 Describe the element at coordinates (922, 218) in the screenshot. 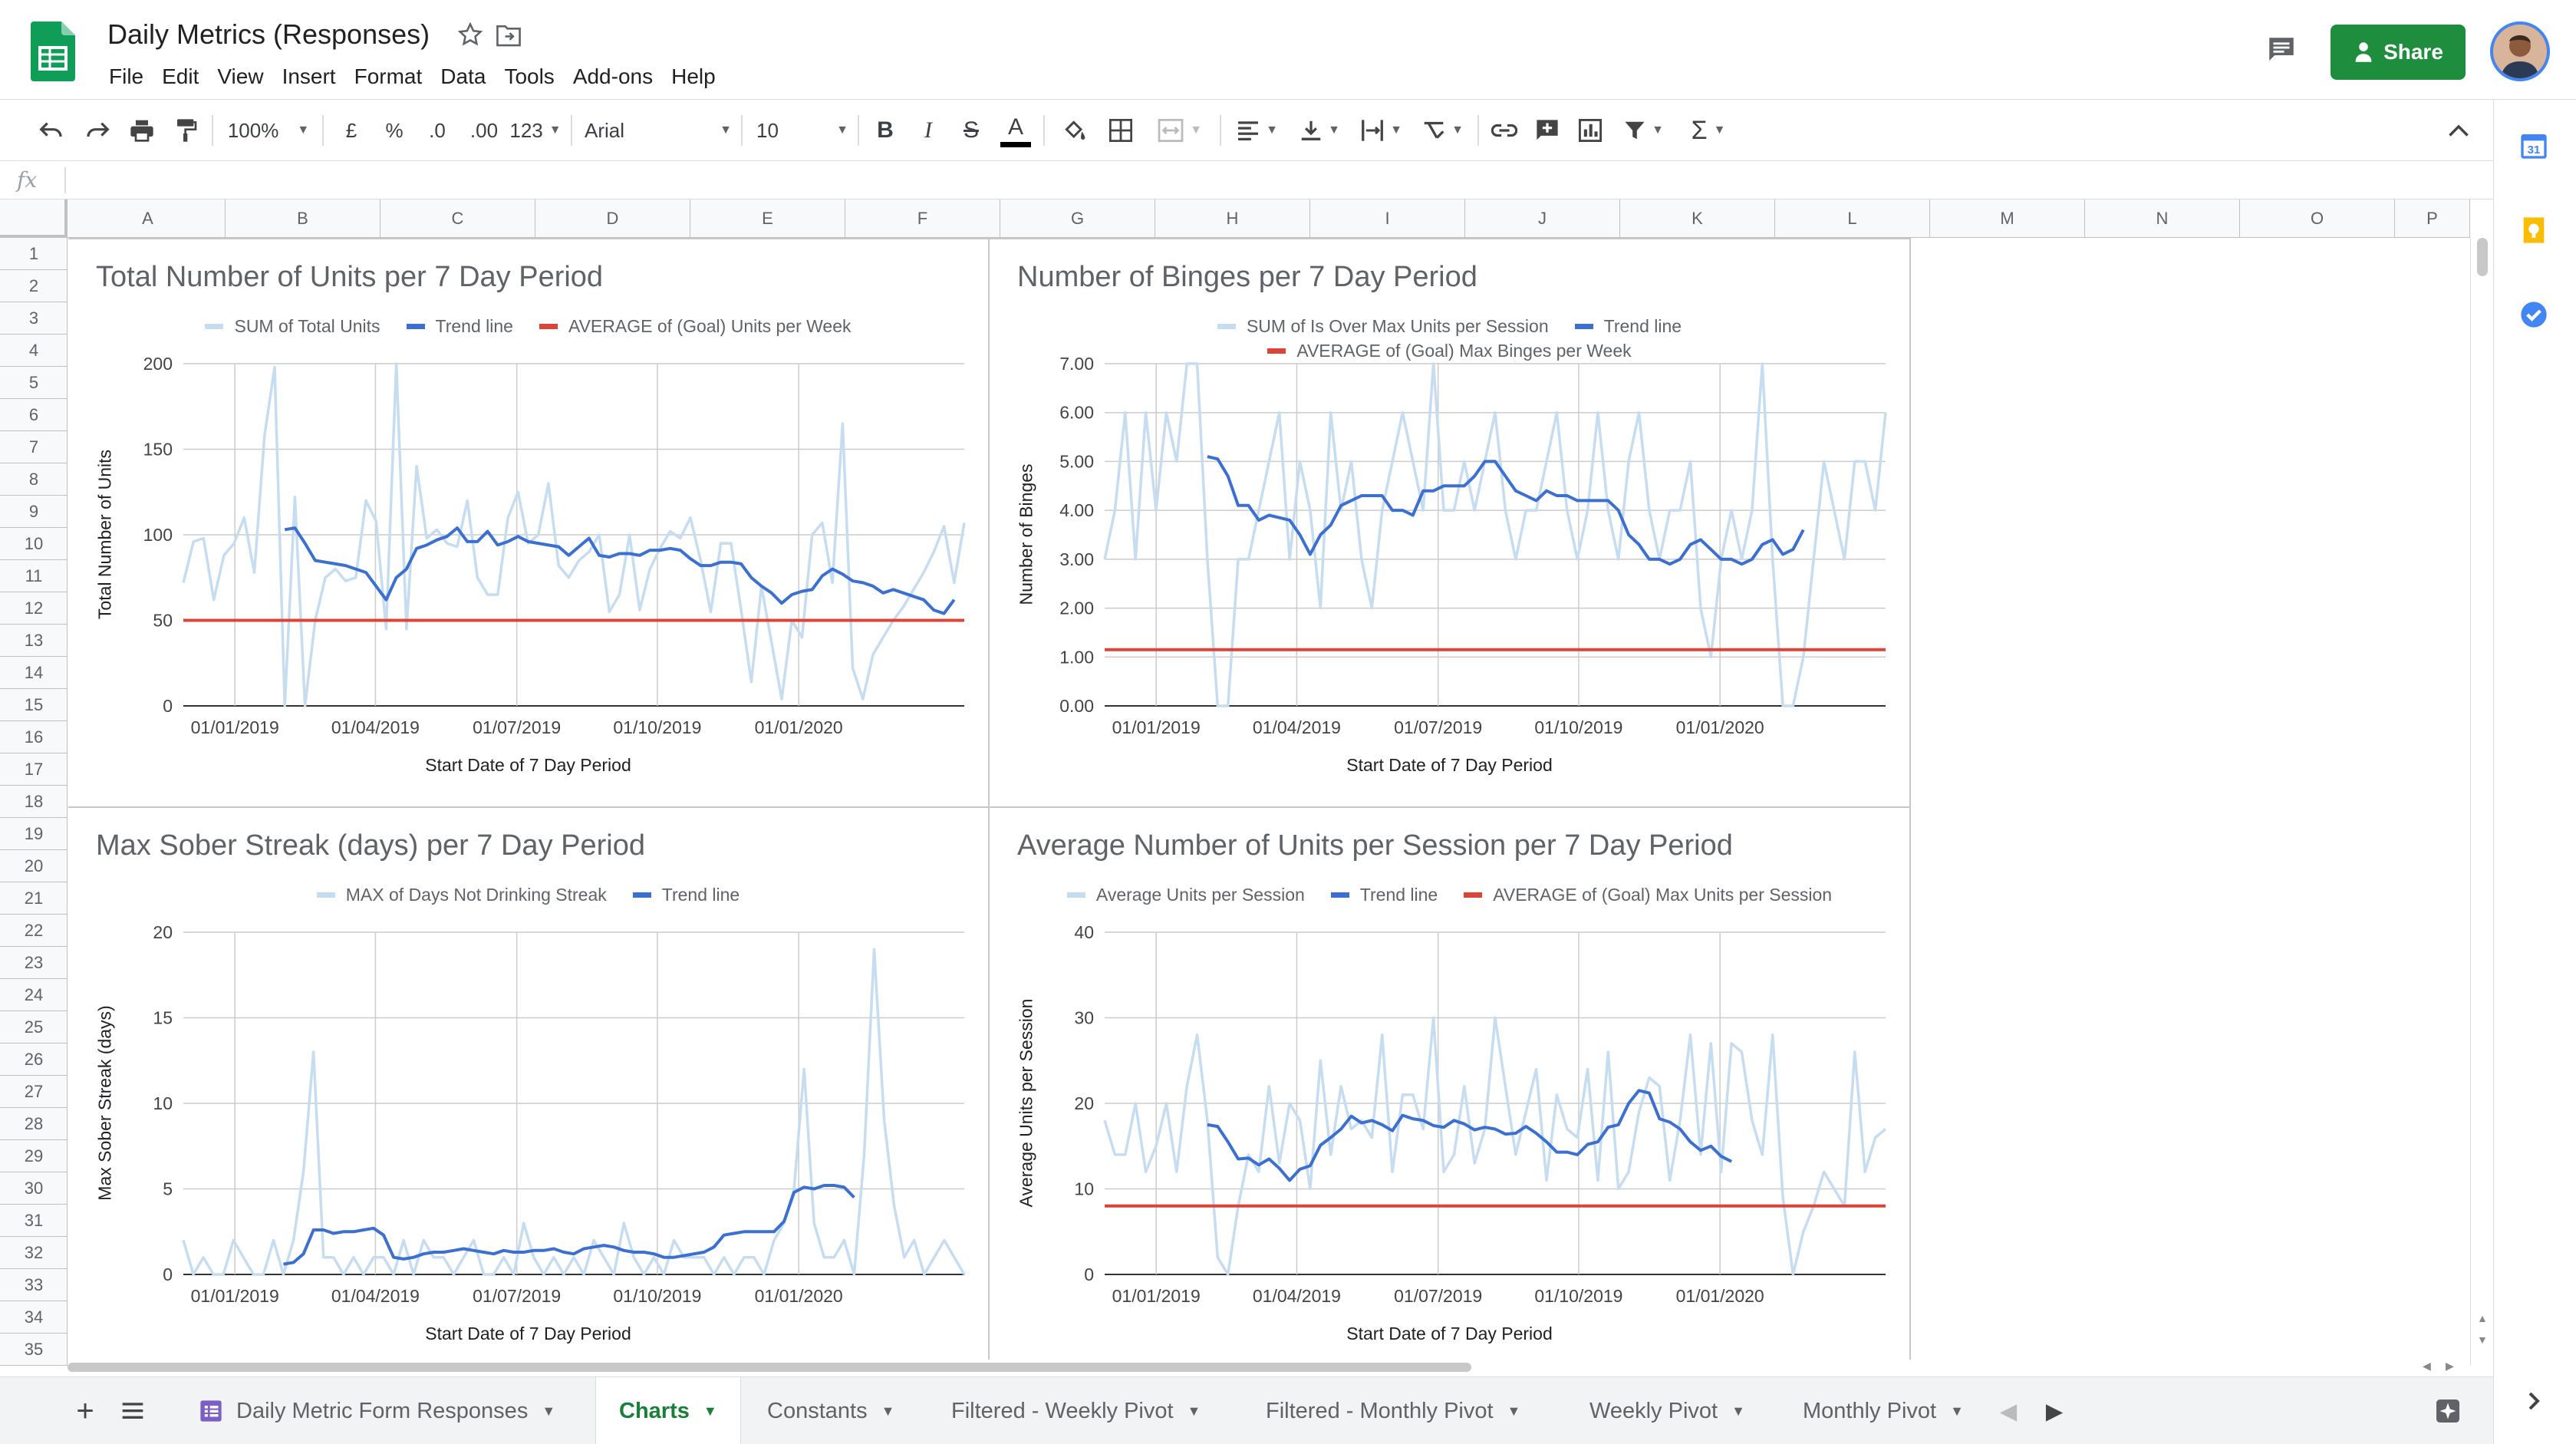

I see `column-header-f: F` at that location.